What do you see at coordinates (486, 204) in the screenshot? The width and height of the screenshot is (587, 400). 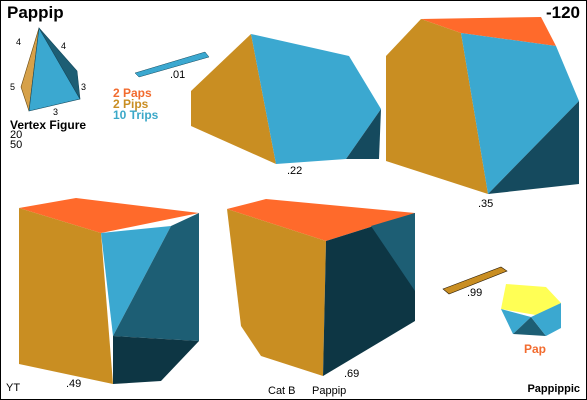 I see `stage-value: .35` at bounding box center [486, 204].